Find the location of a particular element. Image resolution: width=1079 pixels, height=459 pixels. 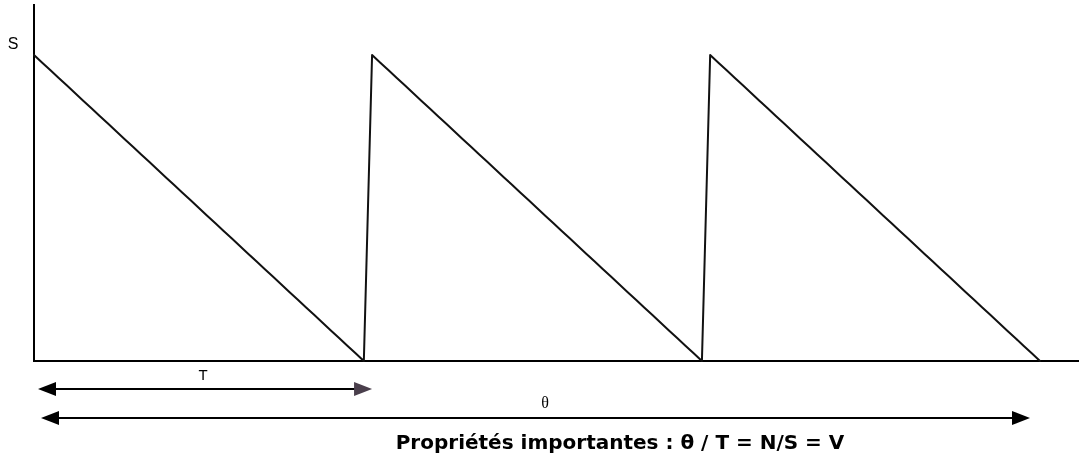

text: T is located at coordinates (203, 374).